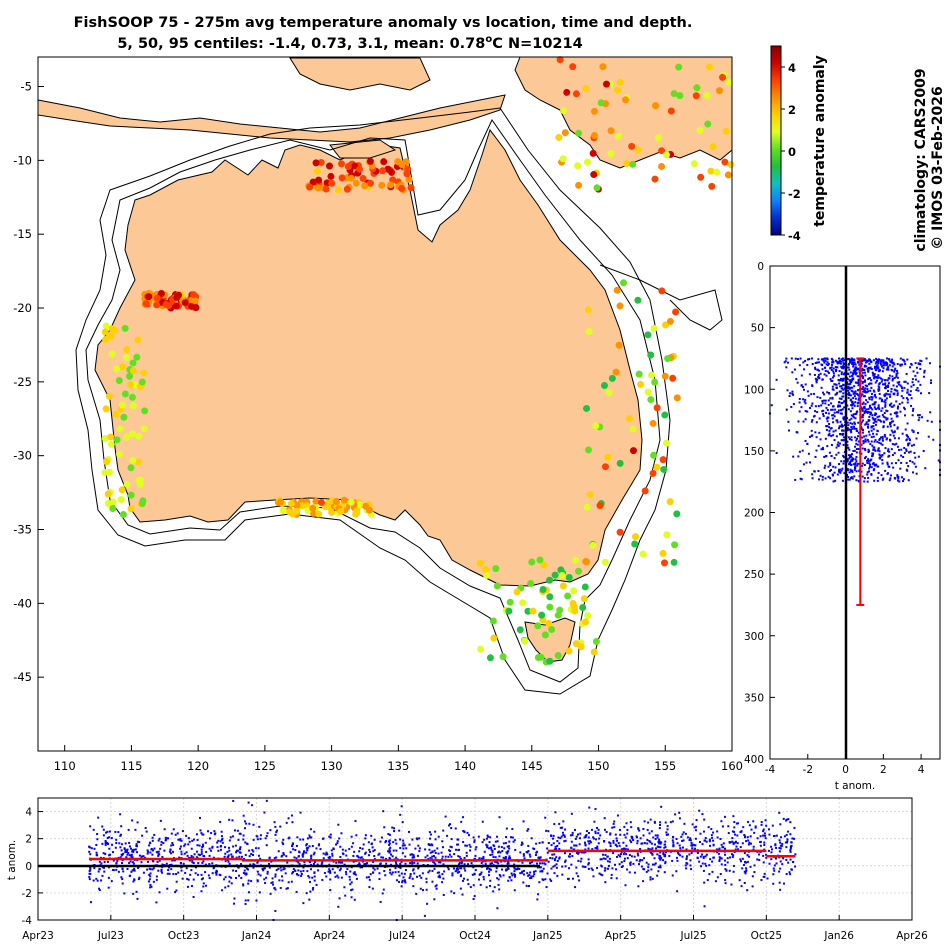 Image resolution: width=950 pixels, height=950 pixels. Describe the element at coordinates (547, 936) in the screenshot. I see `time-x-tick-label: Jan25` at that location.